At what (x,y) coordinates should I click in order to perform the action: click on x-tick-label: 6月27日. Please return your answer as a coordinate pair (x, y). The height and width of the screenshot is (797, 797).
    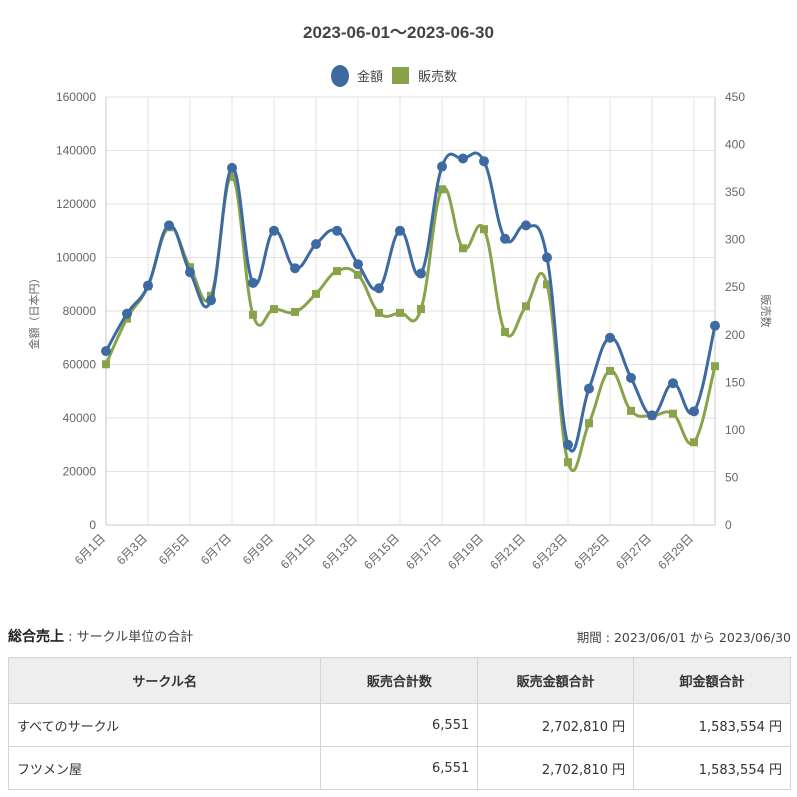
    Looking at the image, I should click on (633, 551).